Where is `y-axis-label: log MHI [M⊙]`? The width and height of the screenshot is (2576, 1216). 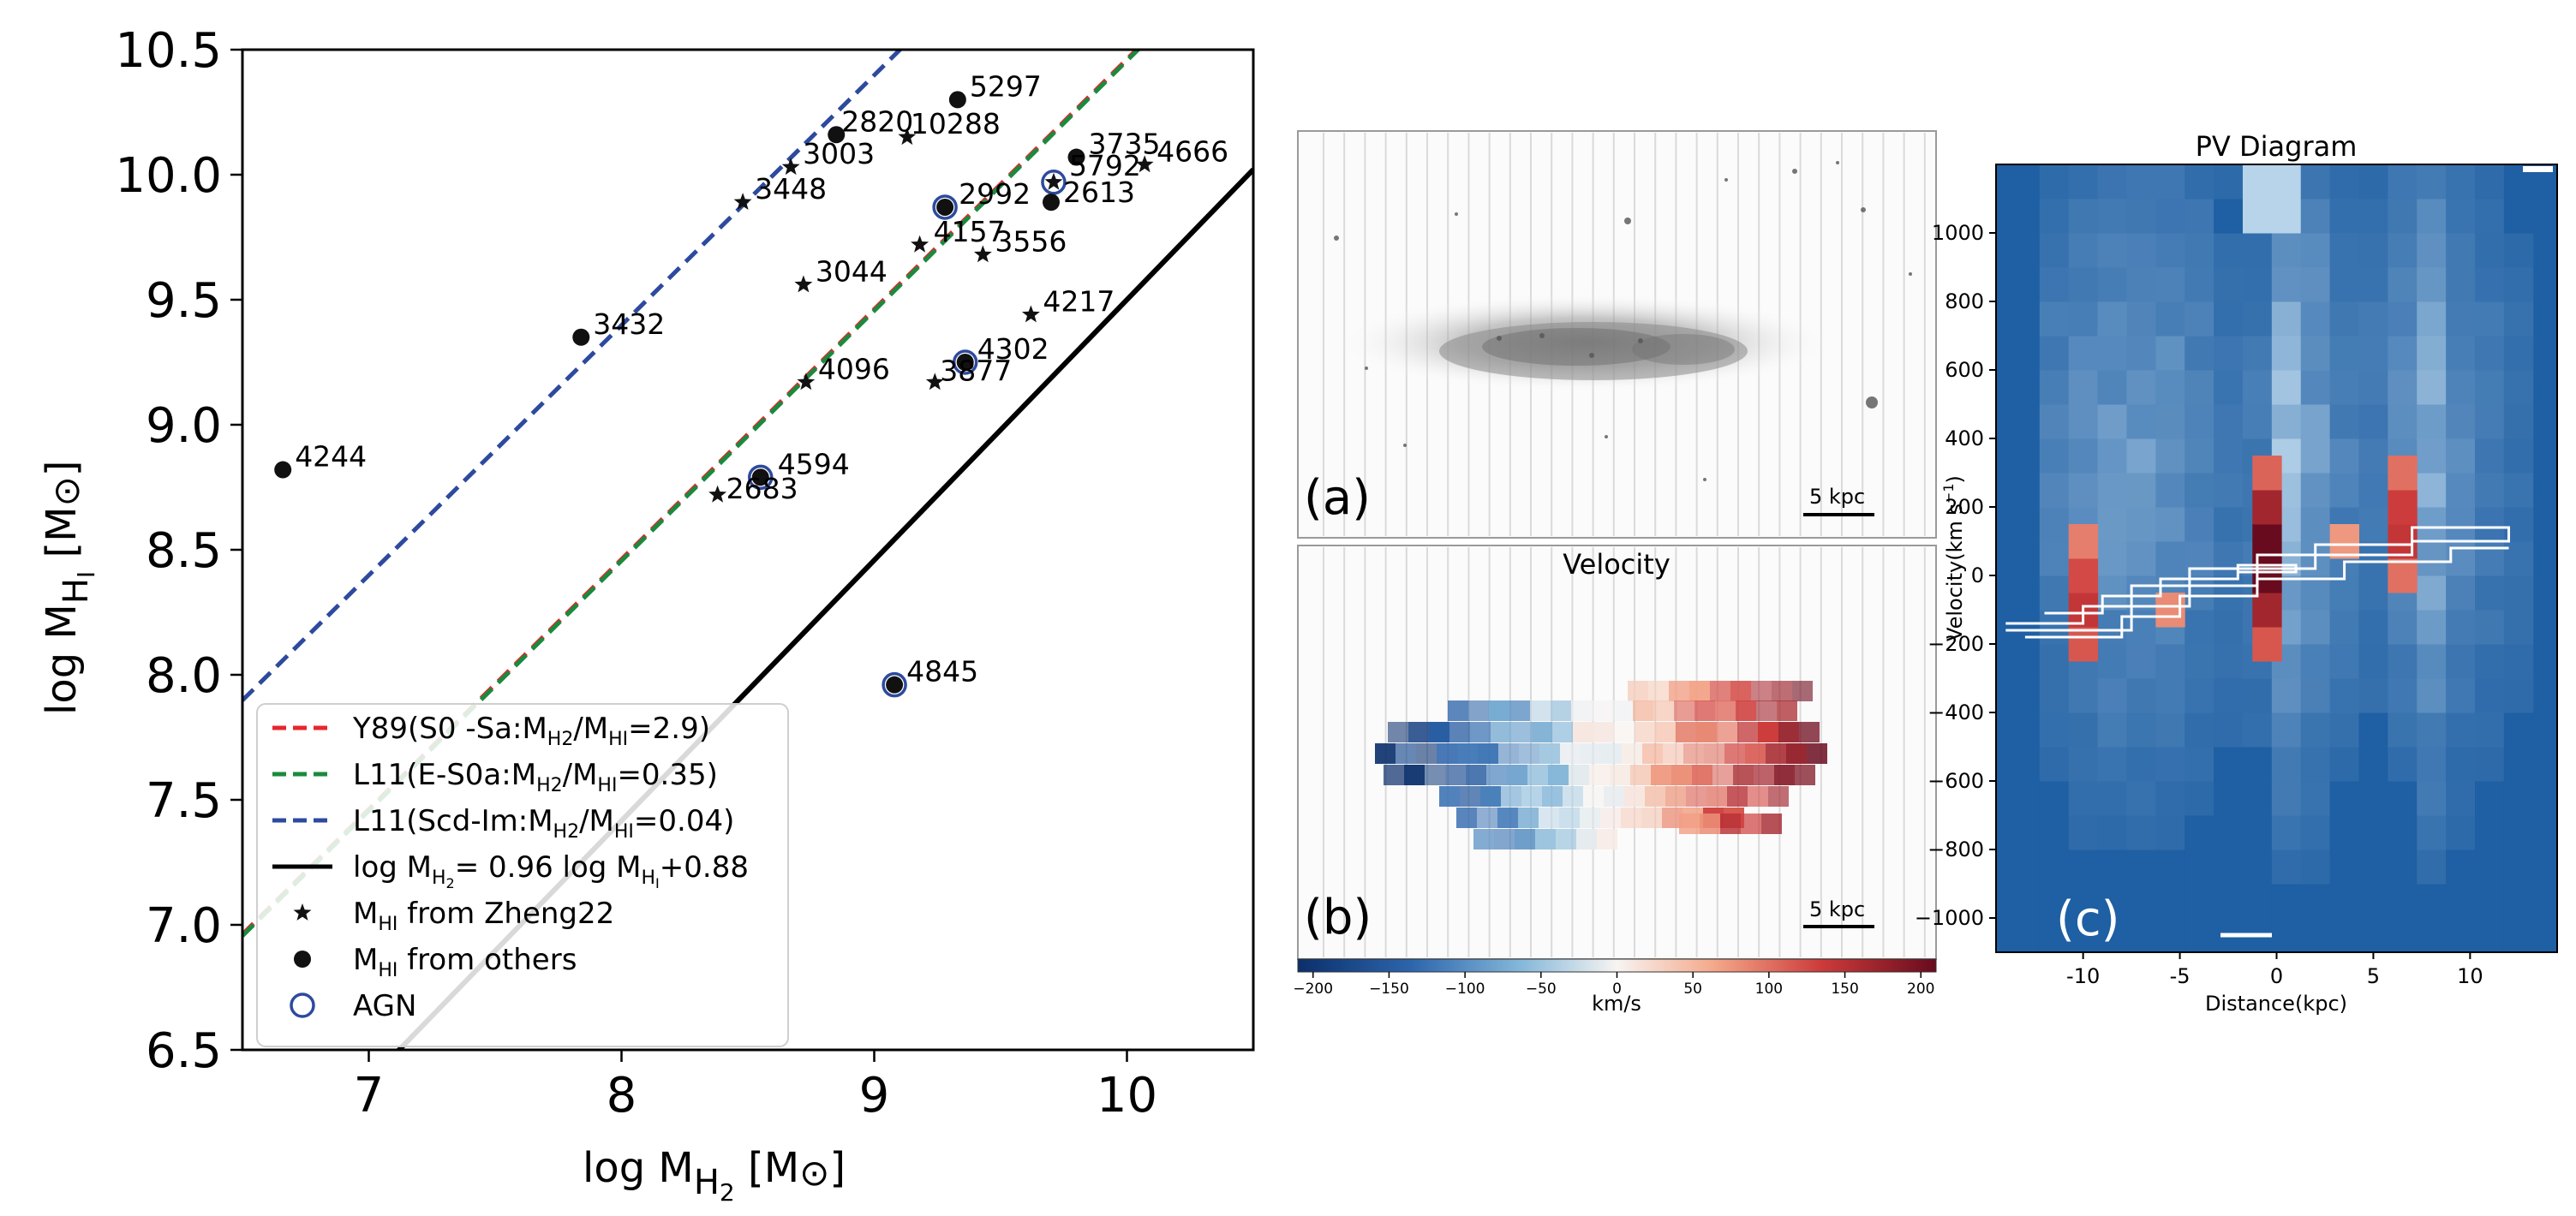
y-axis-label: log MHI [M⊙] is located at coordinates (69, 587).